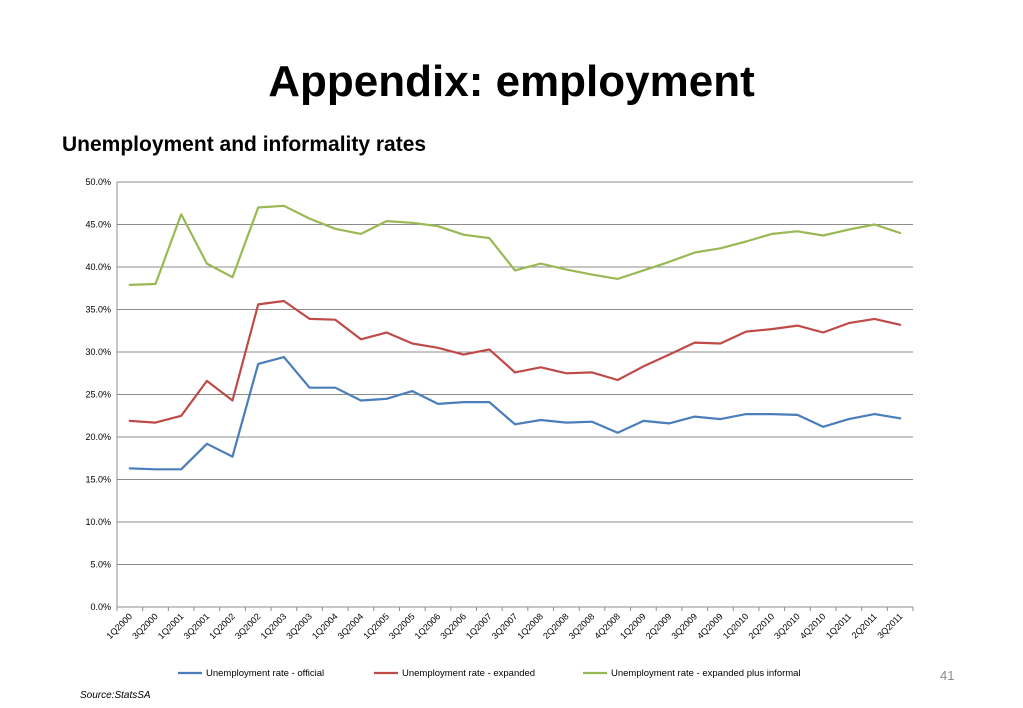 The image size is (1023, 708). I want to click on x-tick-label: 4Q2010, so click(813, 626).